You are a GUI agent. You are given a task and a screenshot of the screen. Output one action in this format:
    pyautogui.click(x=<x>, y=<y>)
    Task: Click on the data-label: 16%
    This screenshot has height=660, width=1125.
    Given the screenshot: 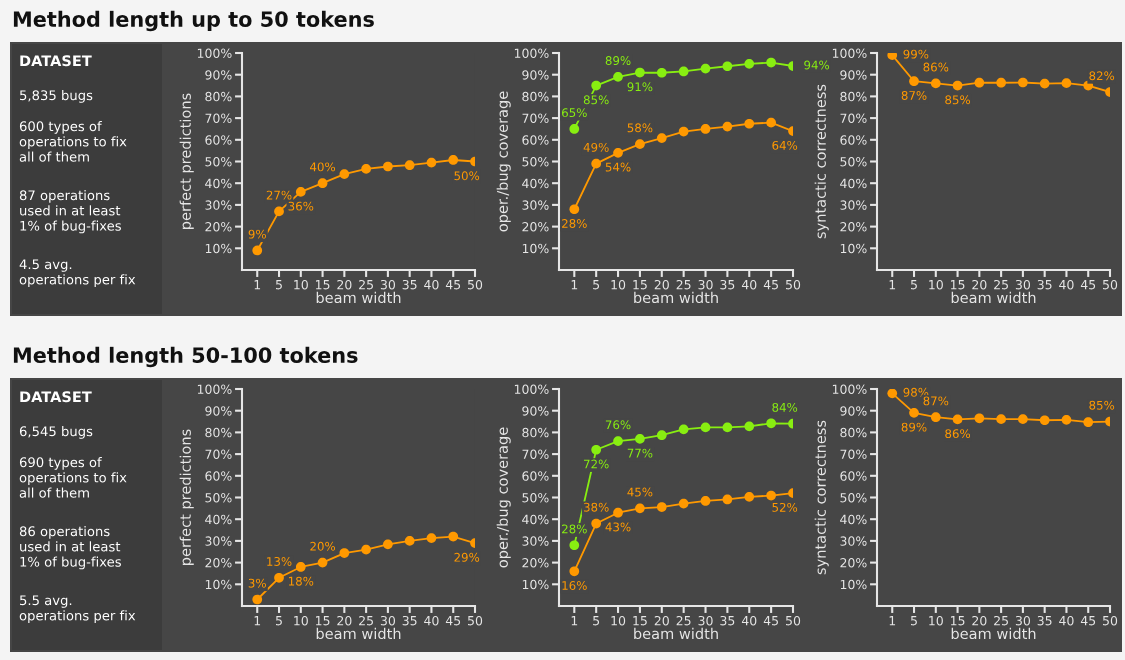 What is the action you would take?
    pyautogui.click(x=574, y=585)
    